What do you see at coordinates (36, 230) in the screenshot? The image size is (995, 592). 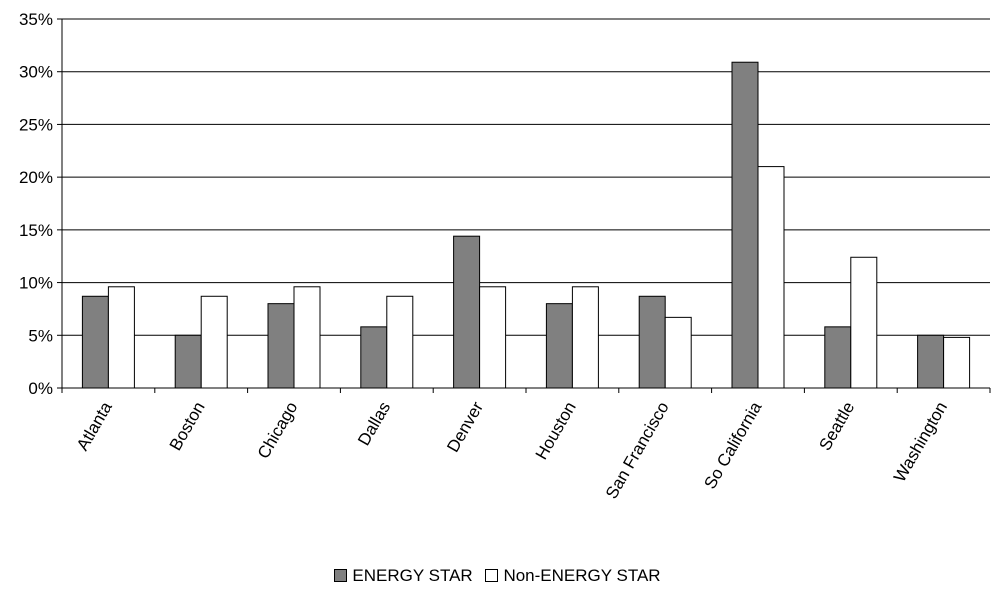 I see `y-tick-label: 15%` at bounding box center [36, 230].